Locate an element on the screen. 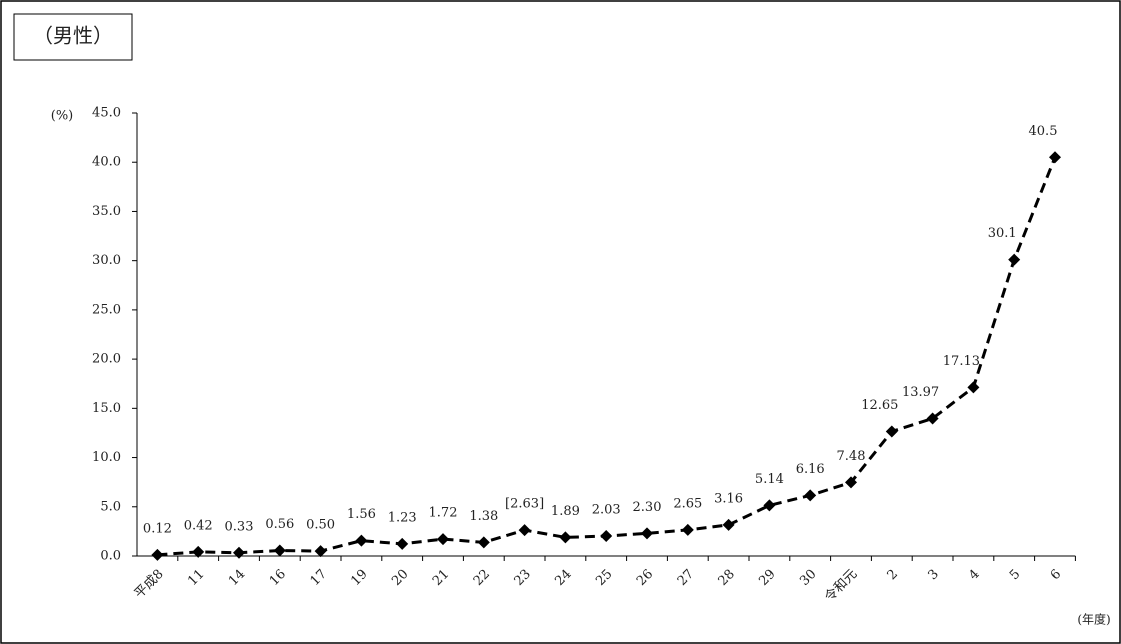 The width and height of the screenshot is (1121, 644). value-label: 6.16 is located at coordinates (810, 469).